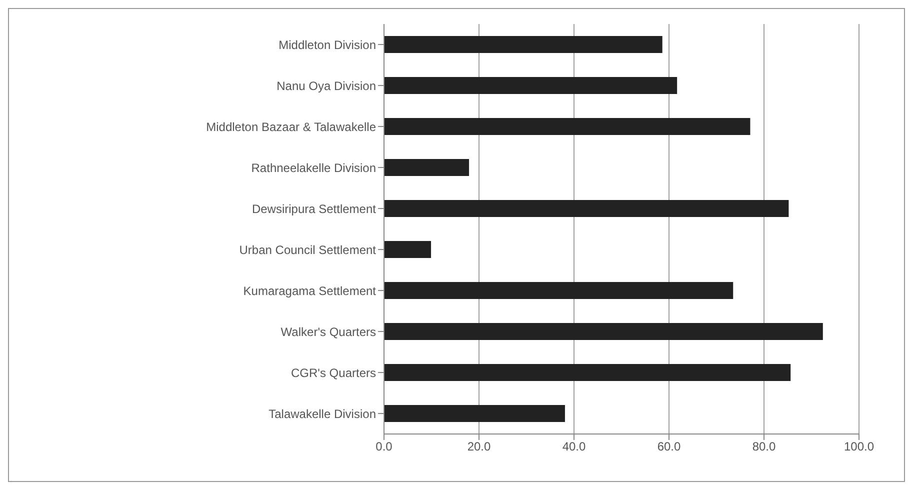 The image size is (913, 490). I want to click on y-tick-label: Urban Council Settlement, so click(308, 249).